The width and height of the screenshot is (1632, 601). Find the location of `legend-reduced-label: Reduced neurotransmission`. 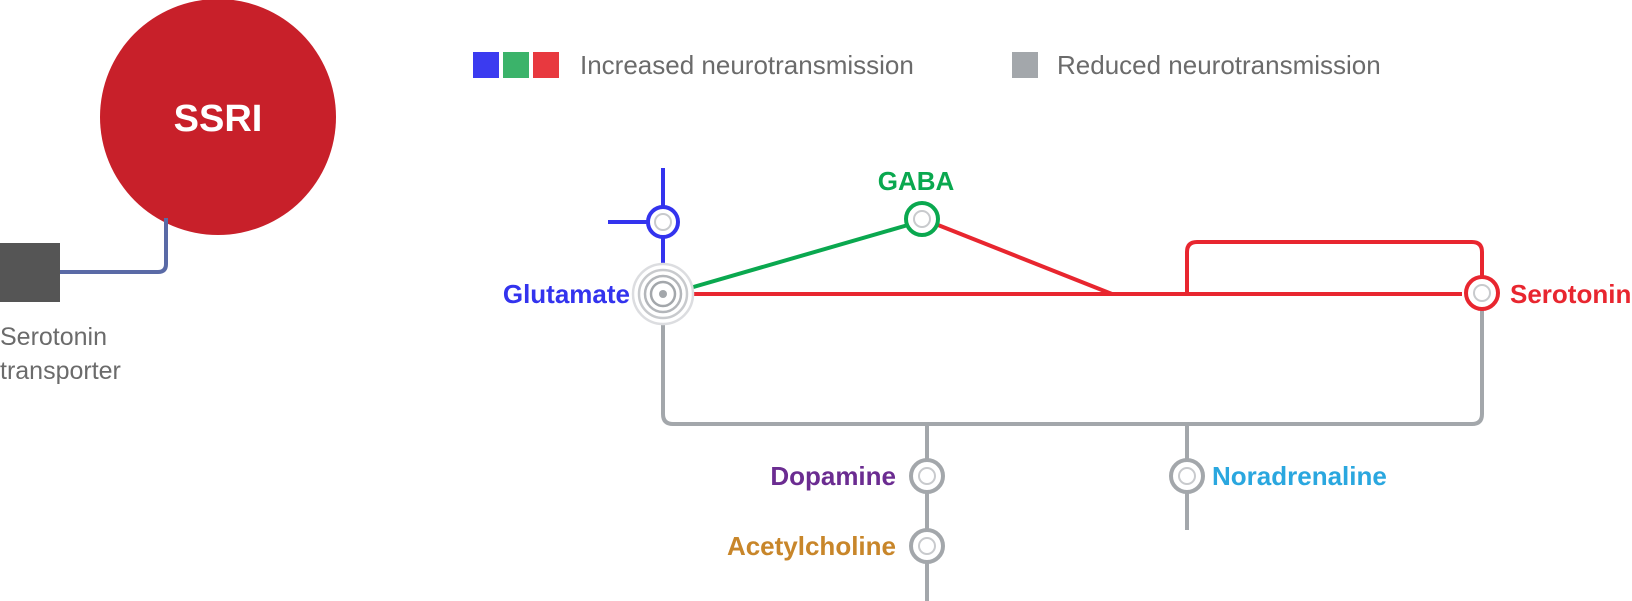

legend-reduced-label: Reduced neurotransmission is located at coordinates (1219, 65).